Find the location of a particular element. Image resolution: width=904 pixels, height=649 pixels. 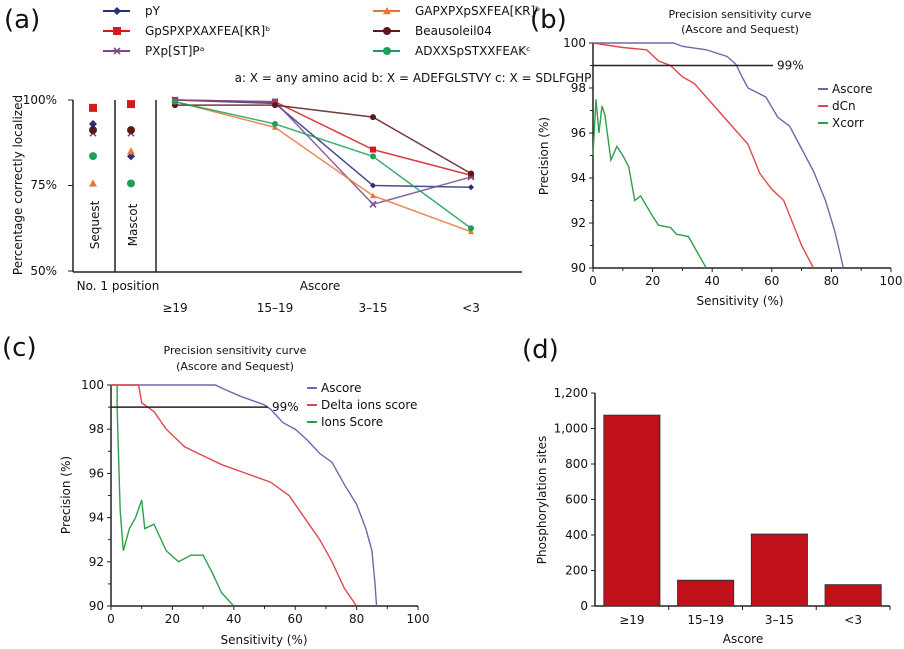

d-xtick-label: 3–15 is located at coordinates (779, 620).